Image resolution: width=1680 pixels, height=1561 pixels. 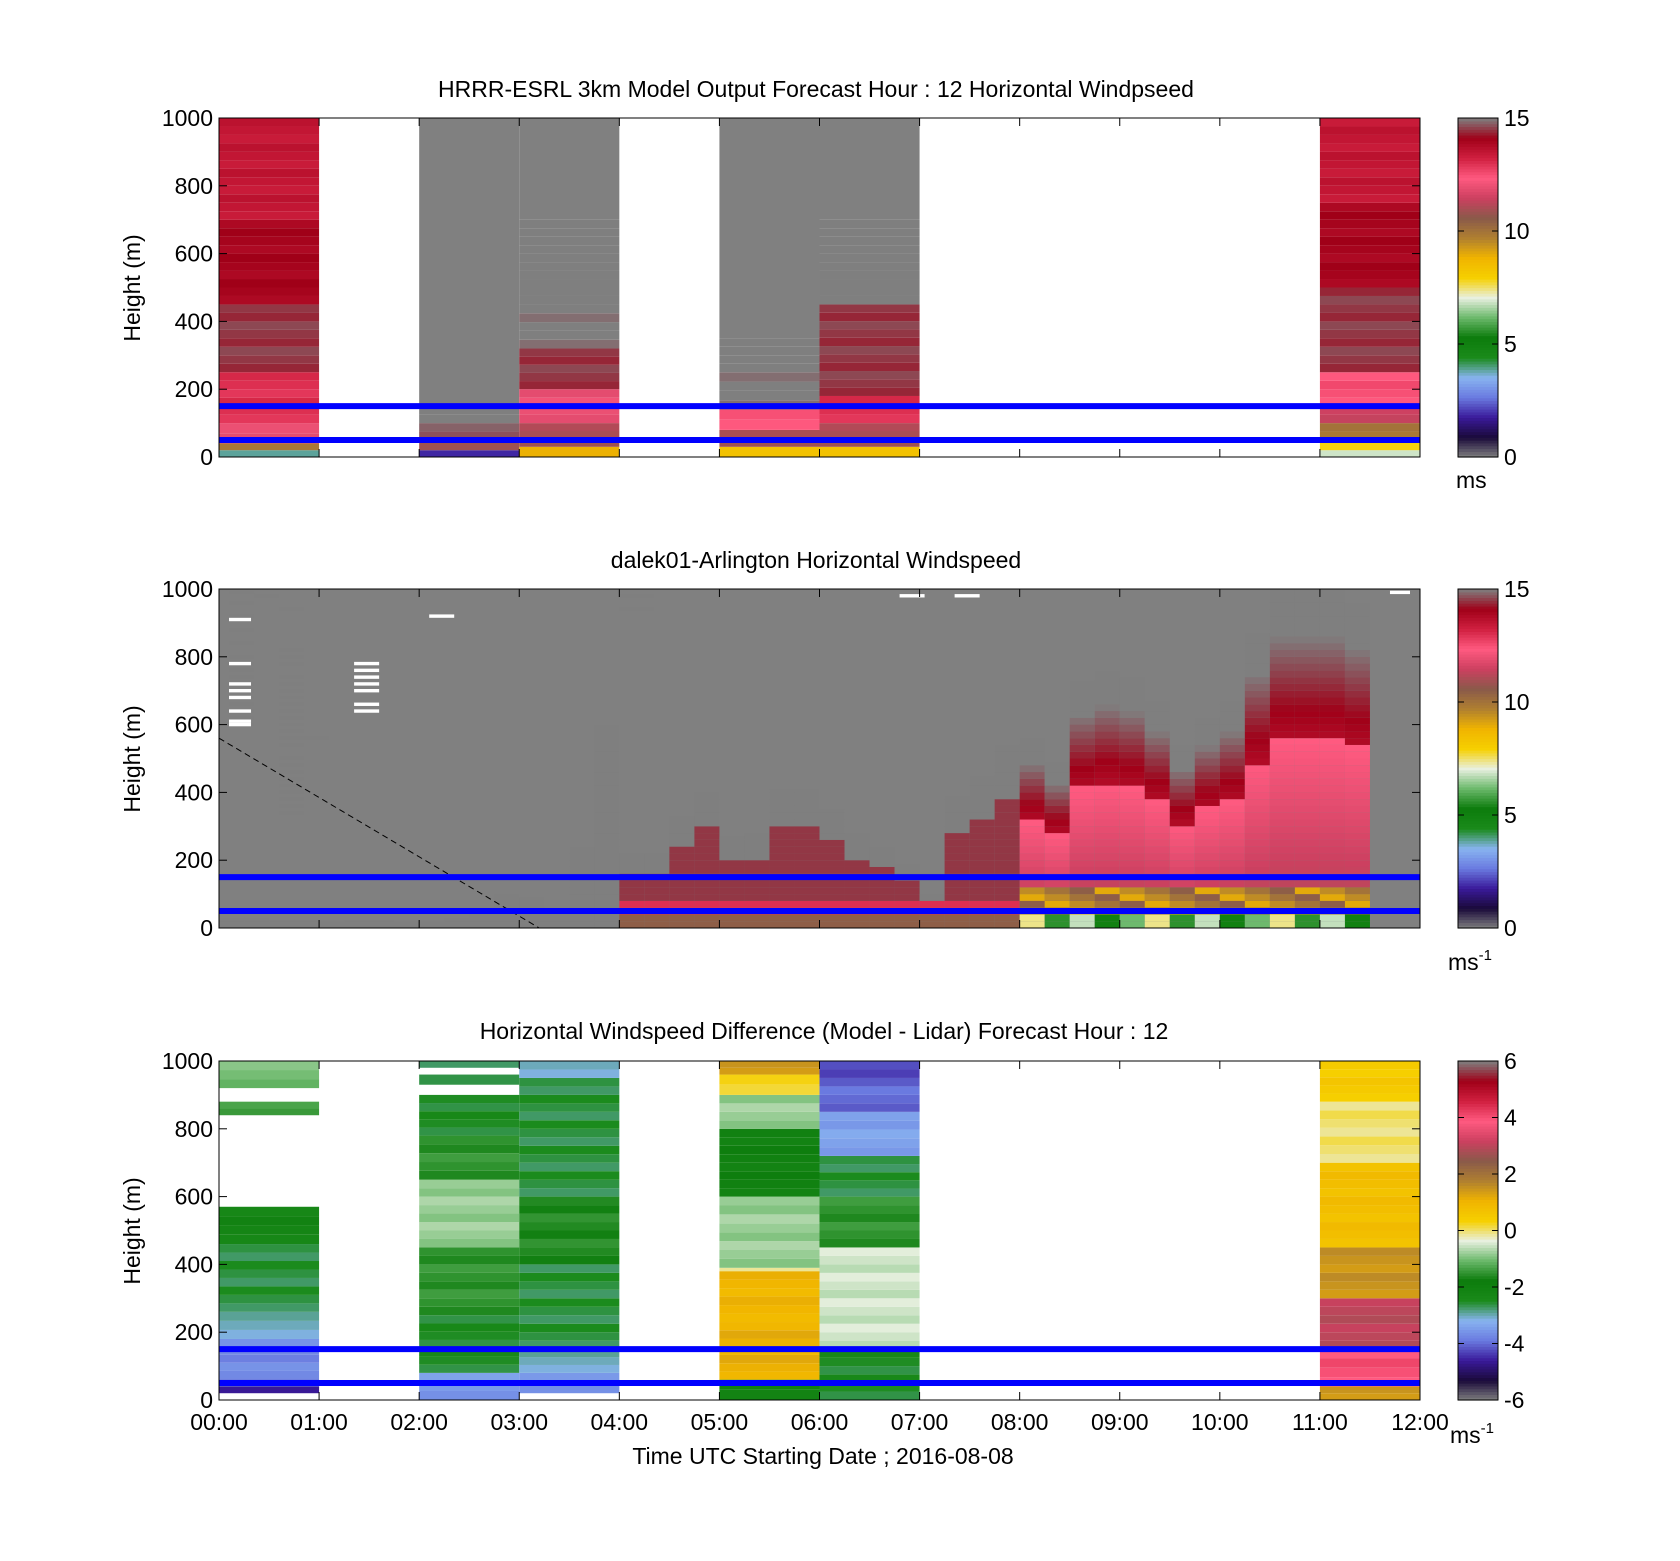 I want to click on x-tick-label: 08:00, so click(x=1020, y=1422).